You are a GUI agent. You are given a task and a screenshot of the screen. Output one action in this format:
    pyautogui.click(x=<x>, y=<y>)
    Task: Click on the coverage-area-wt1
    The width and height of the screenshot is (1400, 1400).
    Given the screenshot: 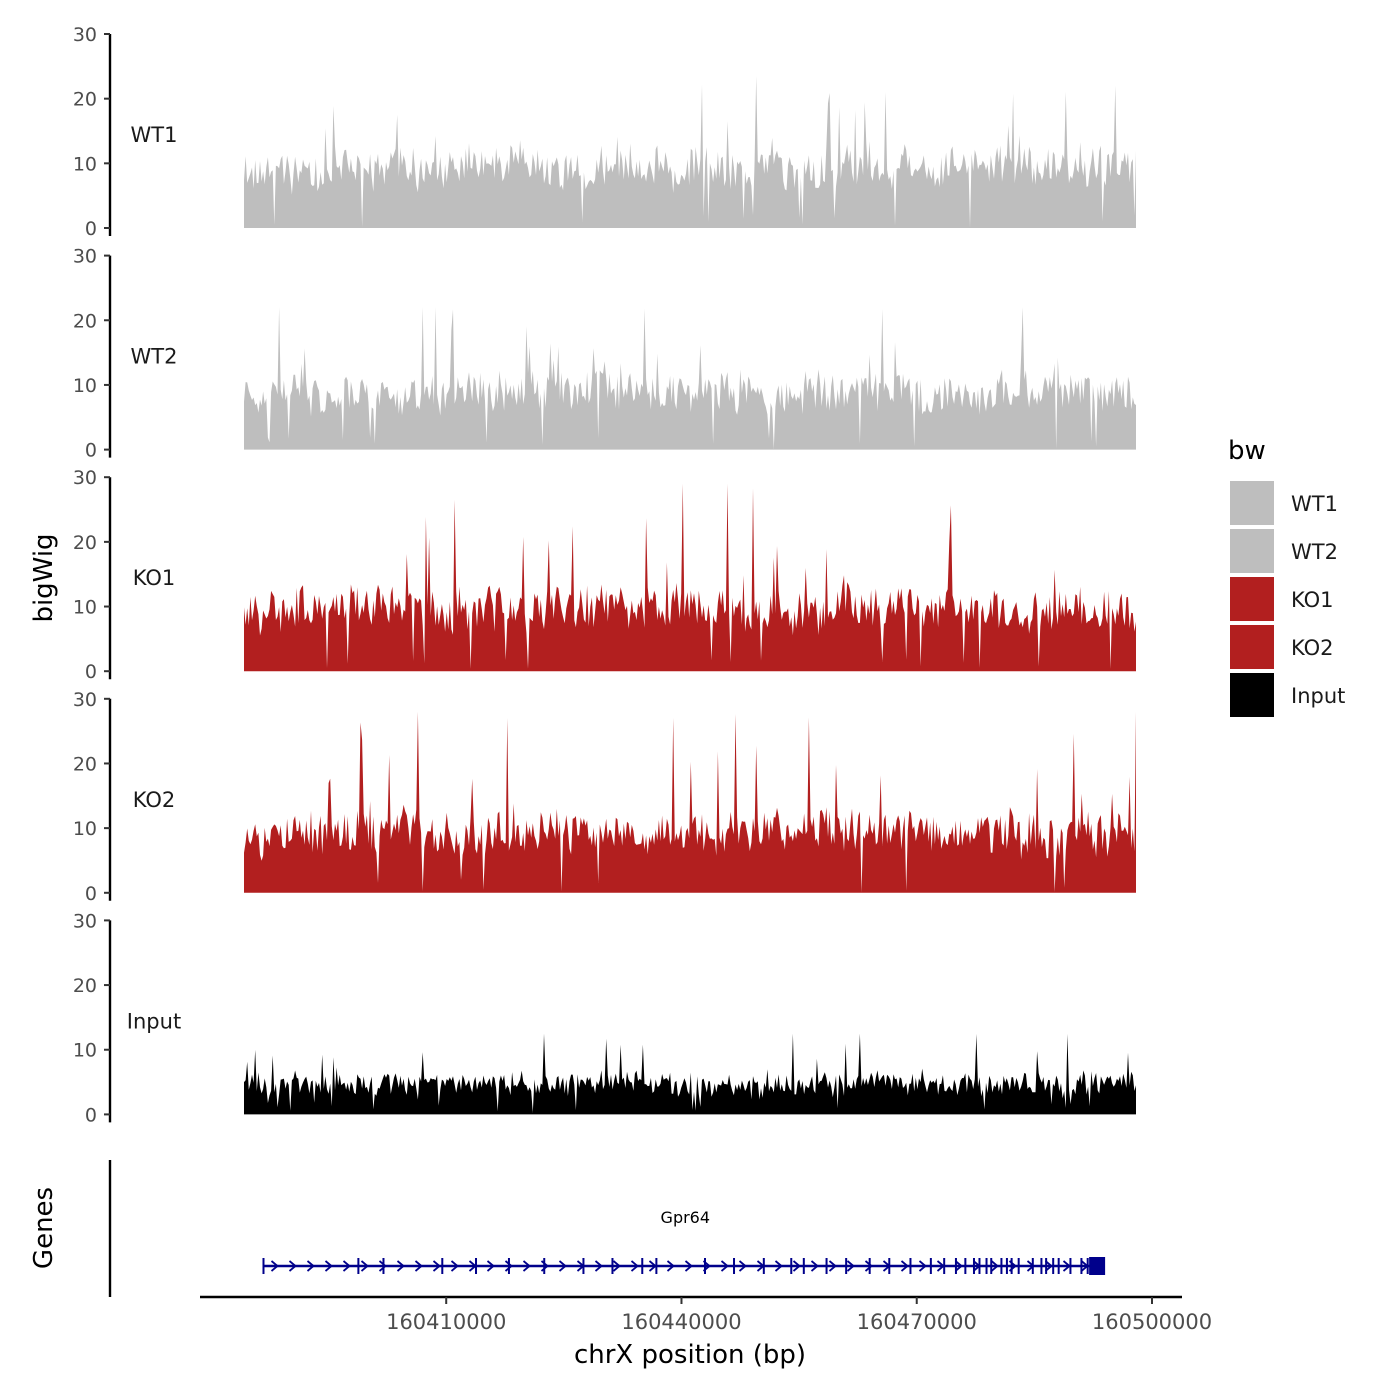 What is the action you would take?
    pyautogui.click(x=690, y=152)
    